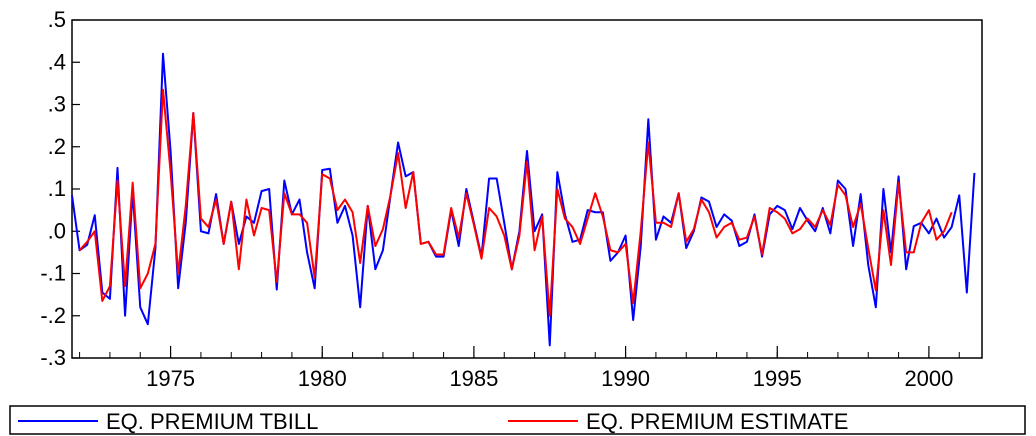  I want to click on y-tick-label: .2, so click(57, 146).